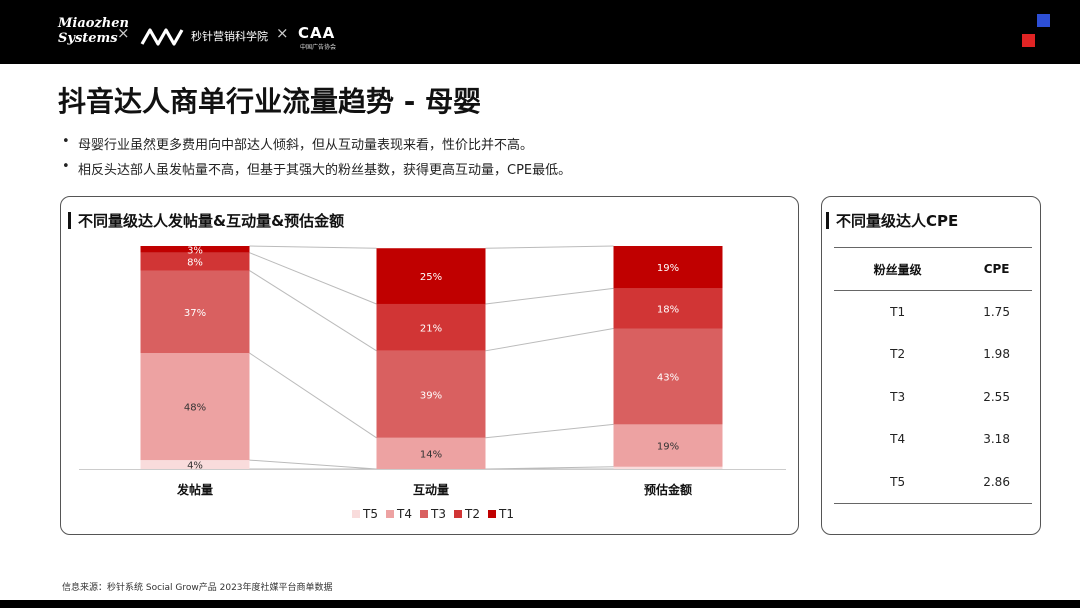  What do you see at coordinates (933, 354) in the screenshot?
I see `table-row: T2 1.98` at bounding box center [933, 354].